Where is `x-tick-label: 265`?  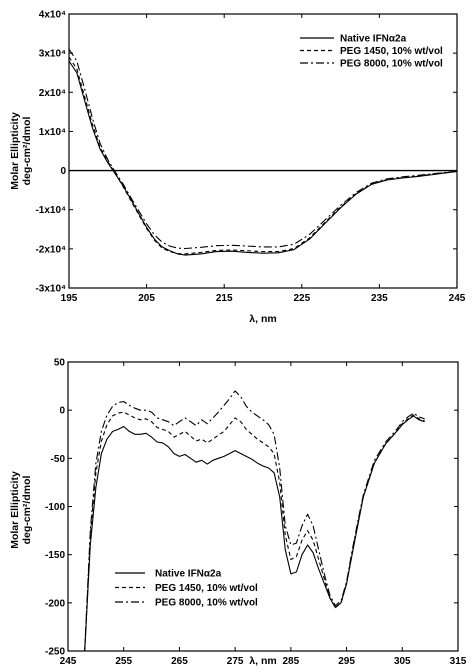 x-tick-label: 265 is located at coordinates (179, 661).